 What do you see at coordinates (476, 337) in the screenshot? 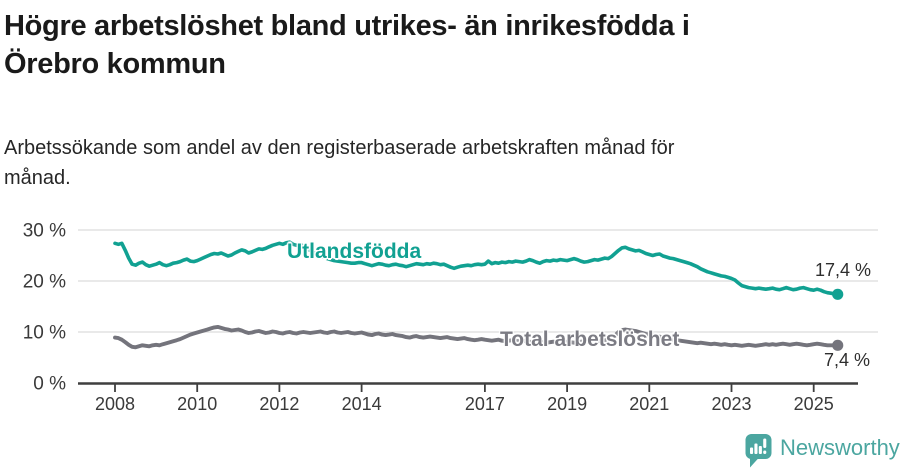
I see `series-line-total-arbetsloshet` at bounding box center [476, 337].